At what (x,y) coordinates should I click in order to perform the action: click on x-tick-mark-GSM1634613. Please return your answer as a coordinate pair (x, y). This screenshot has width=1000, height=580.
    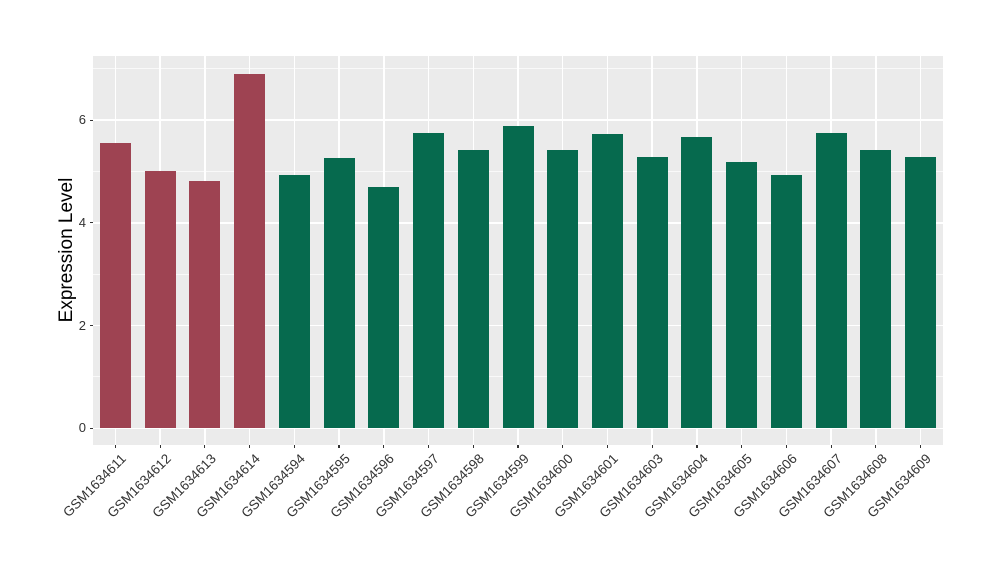
    Looking at the image, I should click on (205, 446).